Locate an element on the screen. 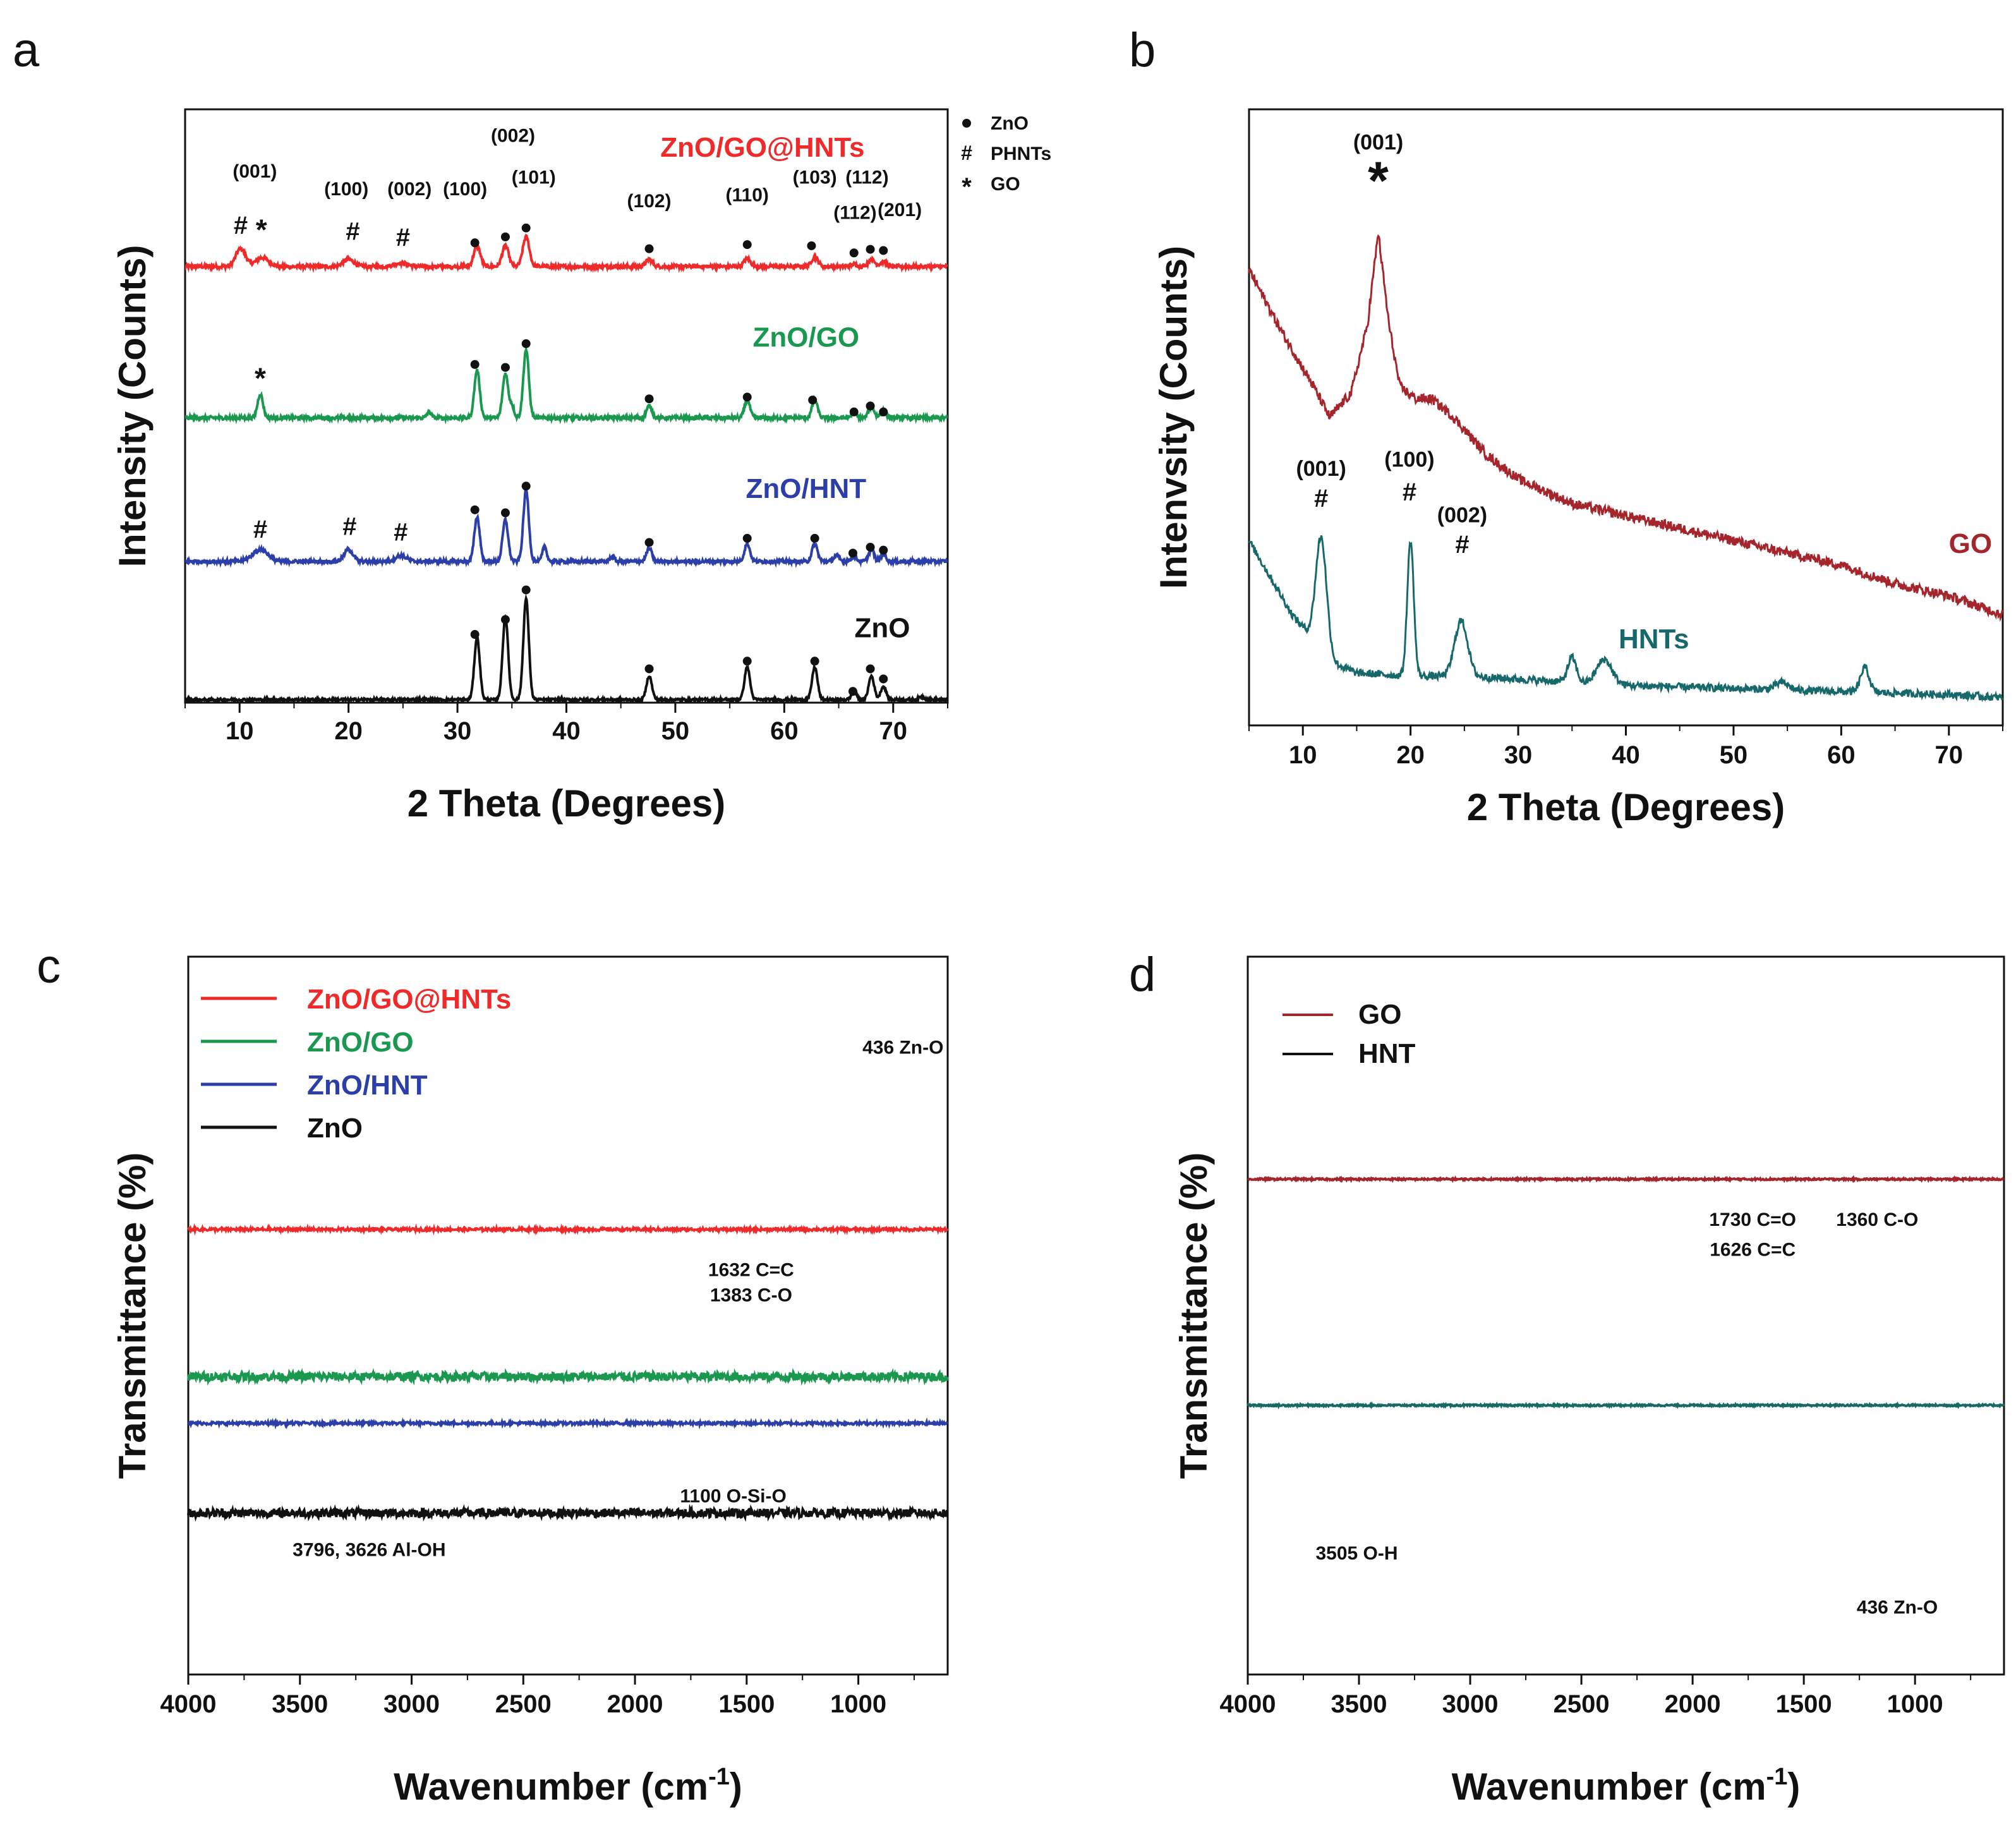  series-line-ZnO/GO is located at coordinates (566, 386).